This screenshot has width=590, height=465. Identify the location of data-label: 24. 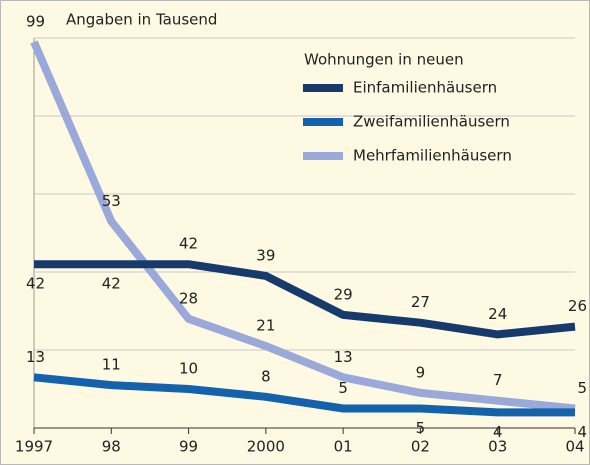
(497, 314).